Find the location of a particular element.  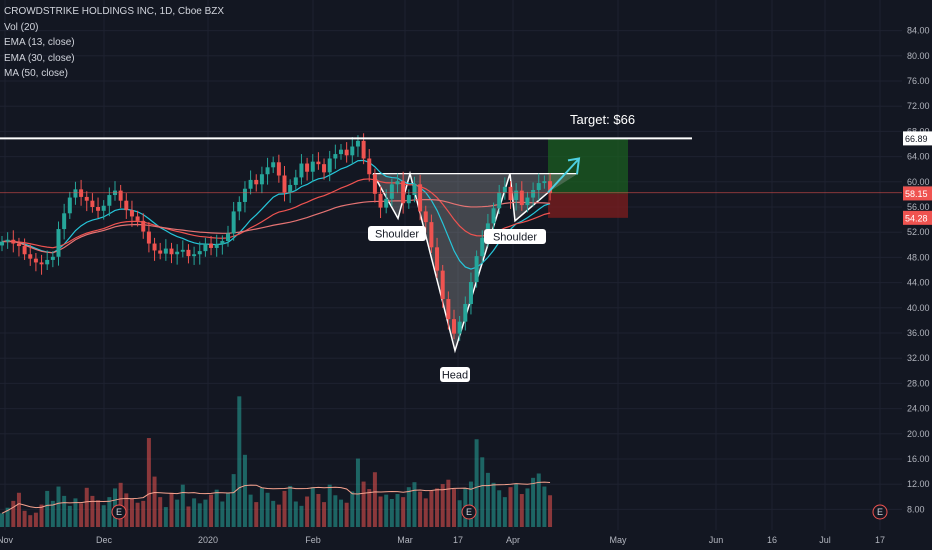

x-tick-label: May is located at coordinates (618, 540).